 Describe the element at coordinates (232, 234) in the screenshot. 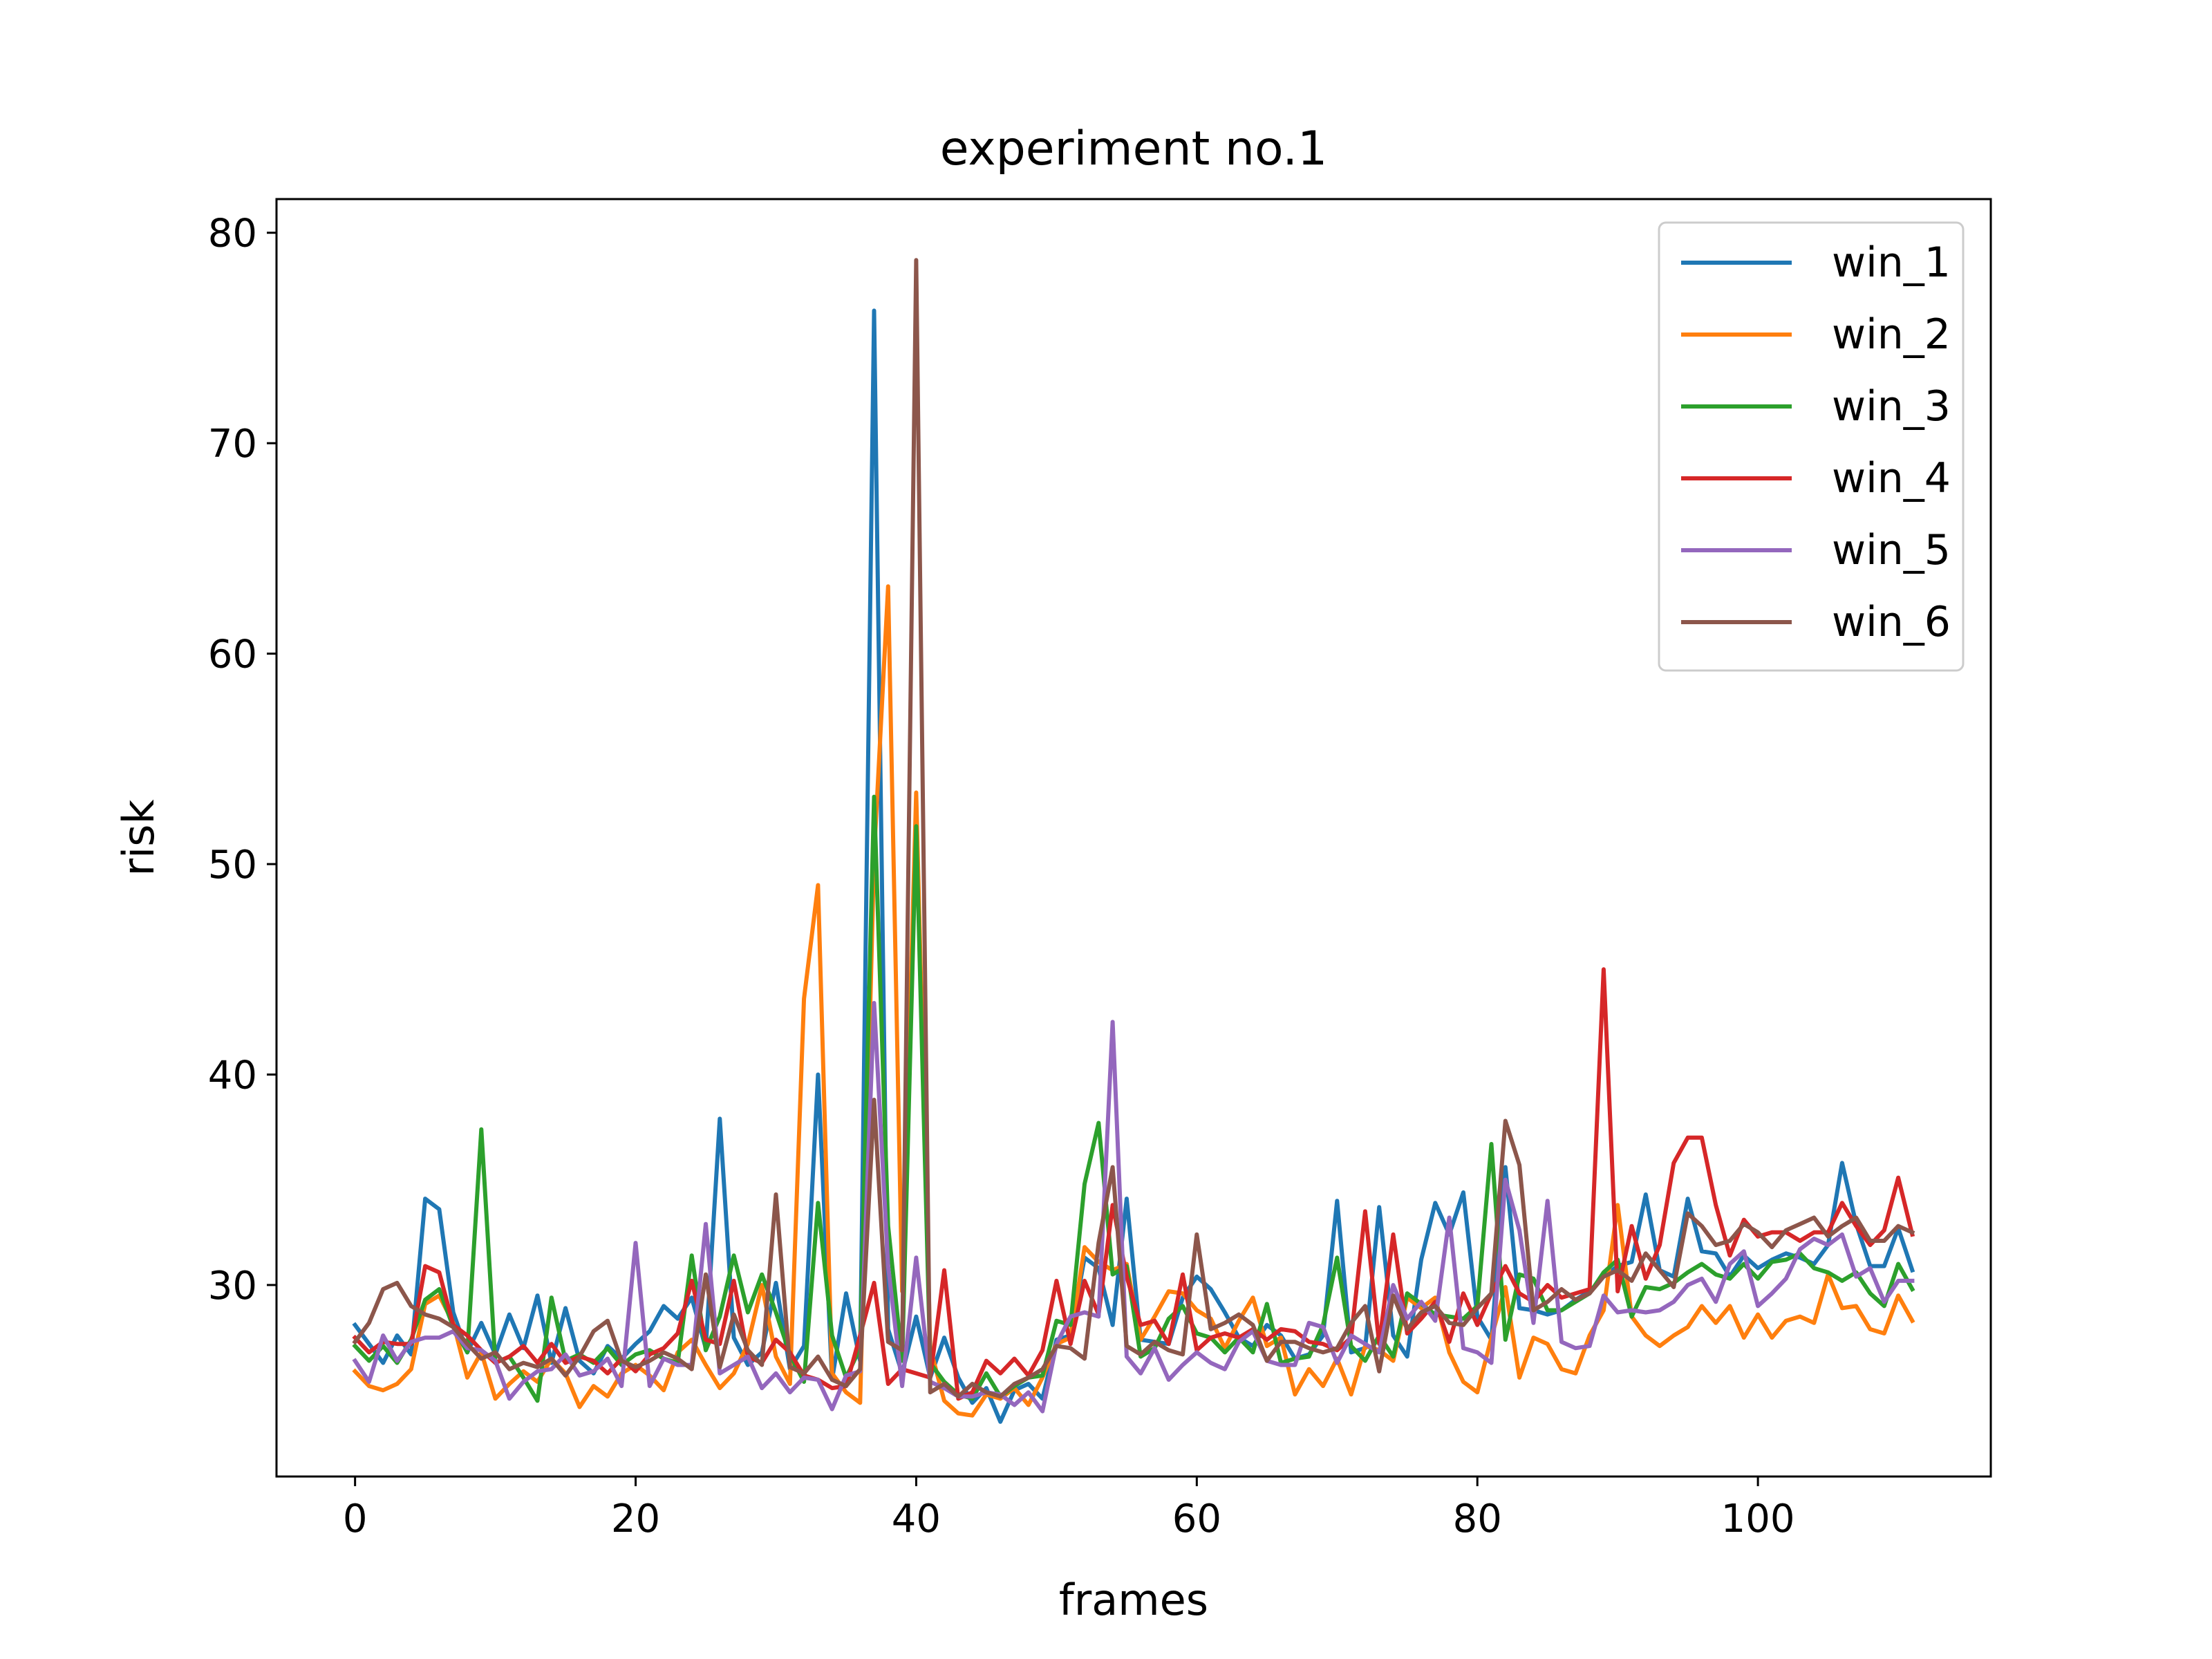

I see `y-tick-label: 80` at that location.